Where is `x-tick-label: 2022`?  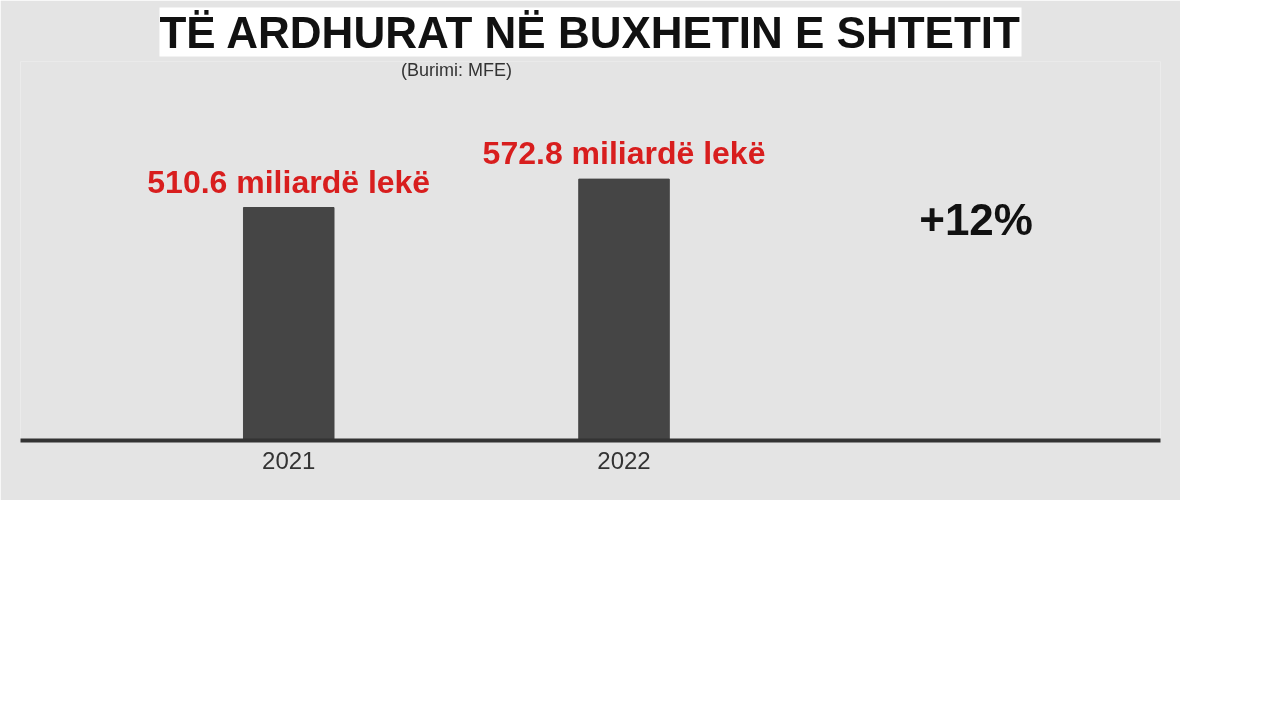 x-tick-label: 2022 is located at coordinates (624, 460).